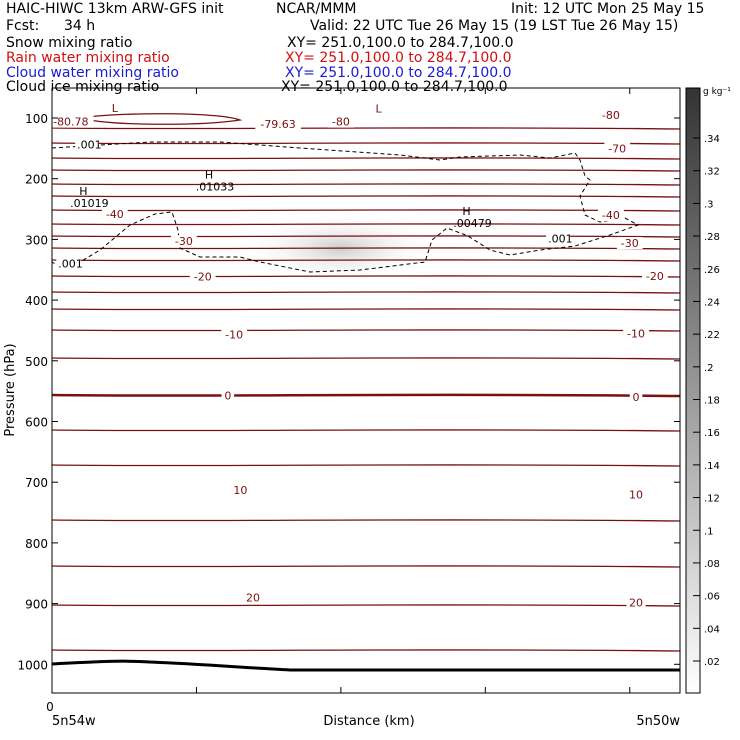 The width and height of the screenshot is (740, 740). What do you see at coordinates (712, 662) in the screenshot?
I see `colorbar-tick-label: .02` at bounding box center [712, 662].